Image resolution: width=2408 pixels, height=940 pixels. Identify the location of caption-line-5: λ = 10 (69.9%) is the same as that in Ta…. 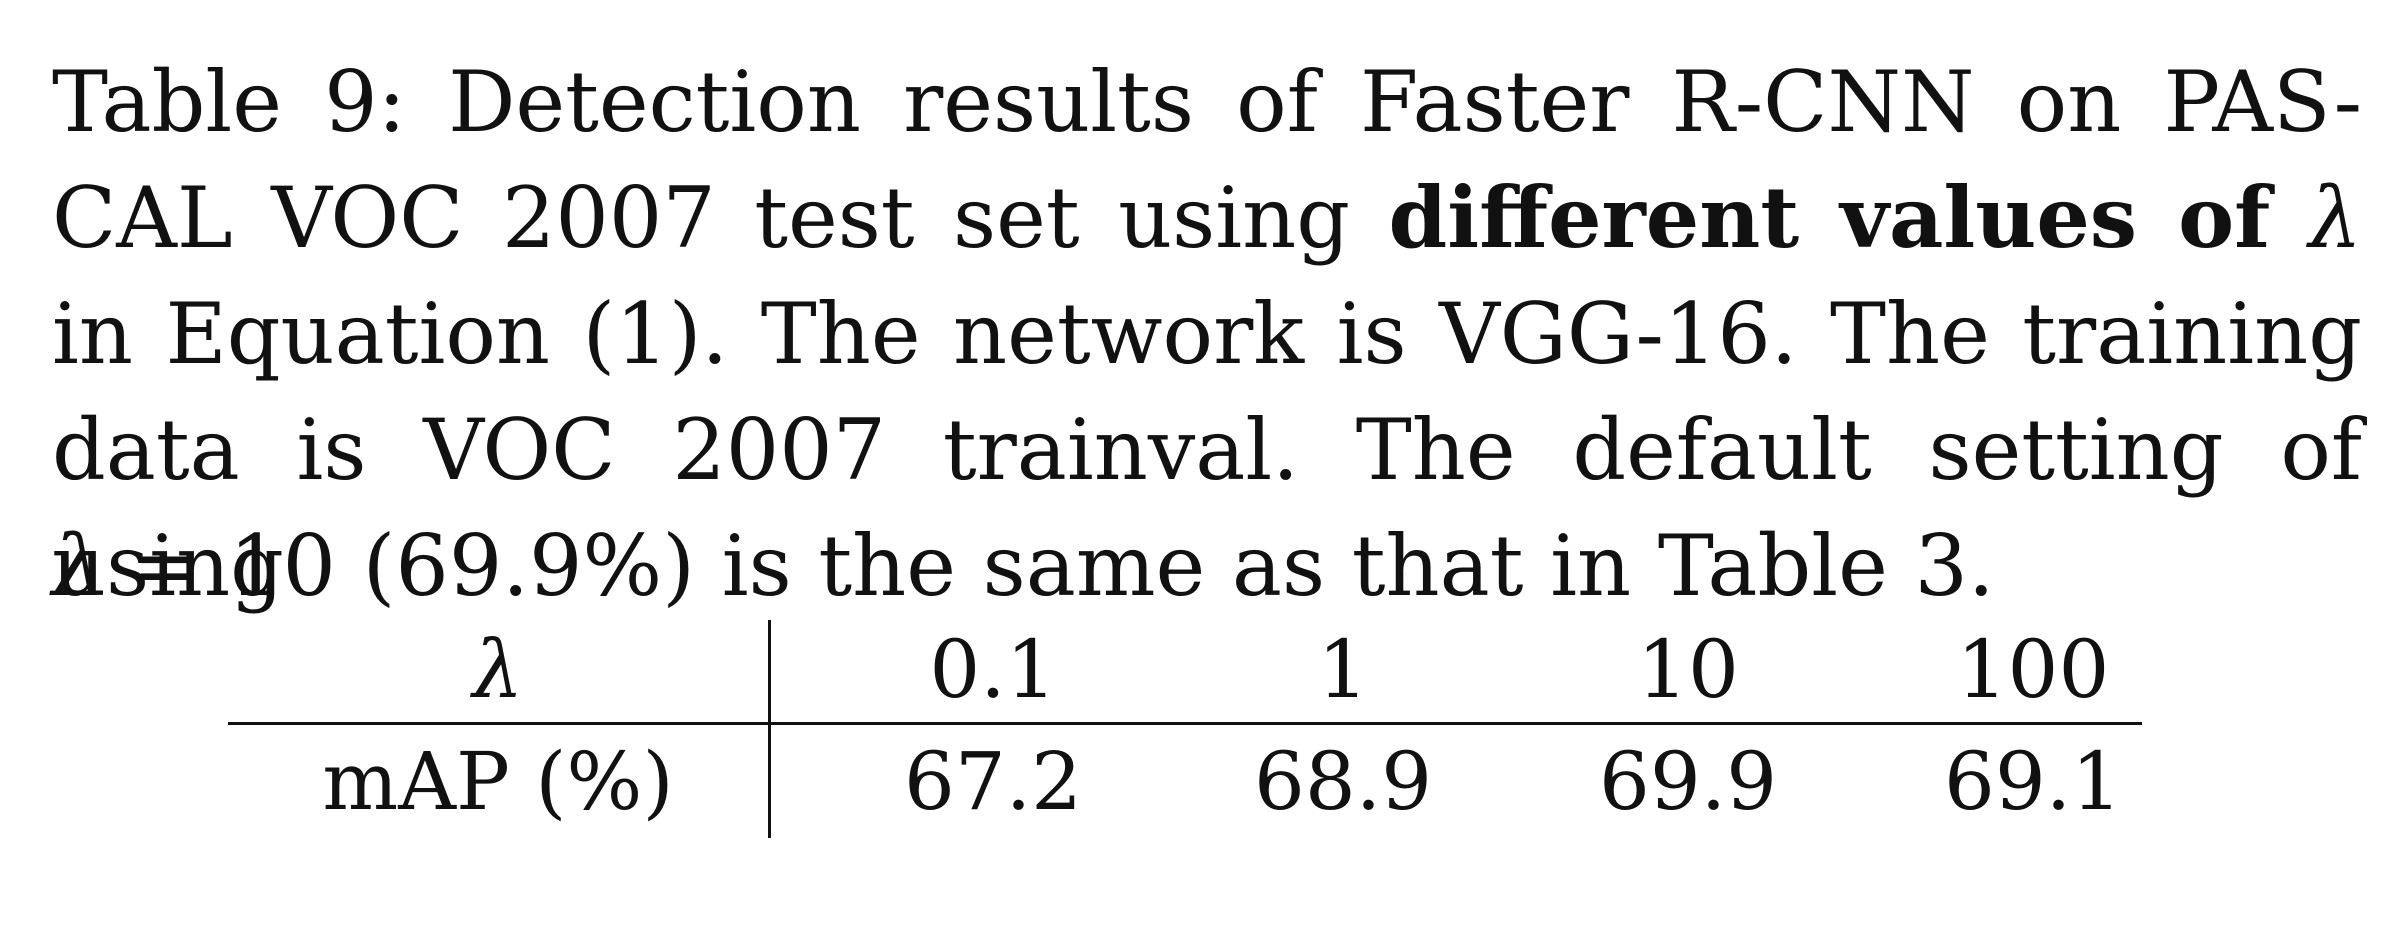
(1207, 566).